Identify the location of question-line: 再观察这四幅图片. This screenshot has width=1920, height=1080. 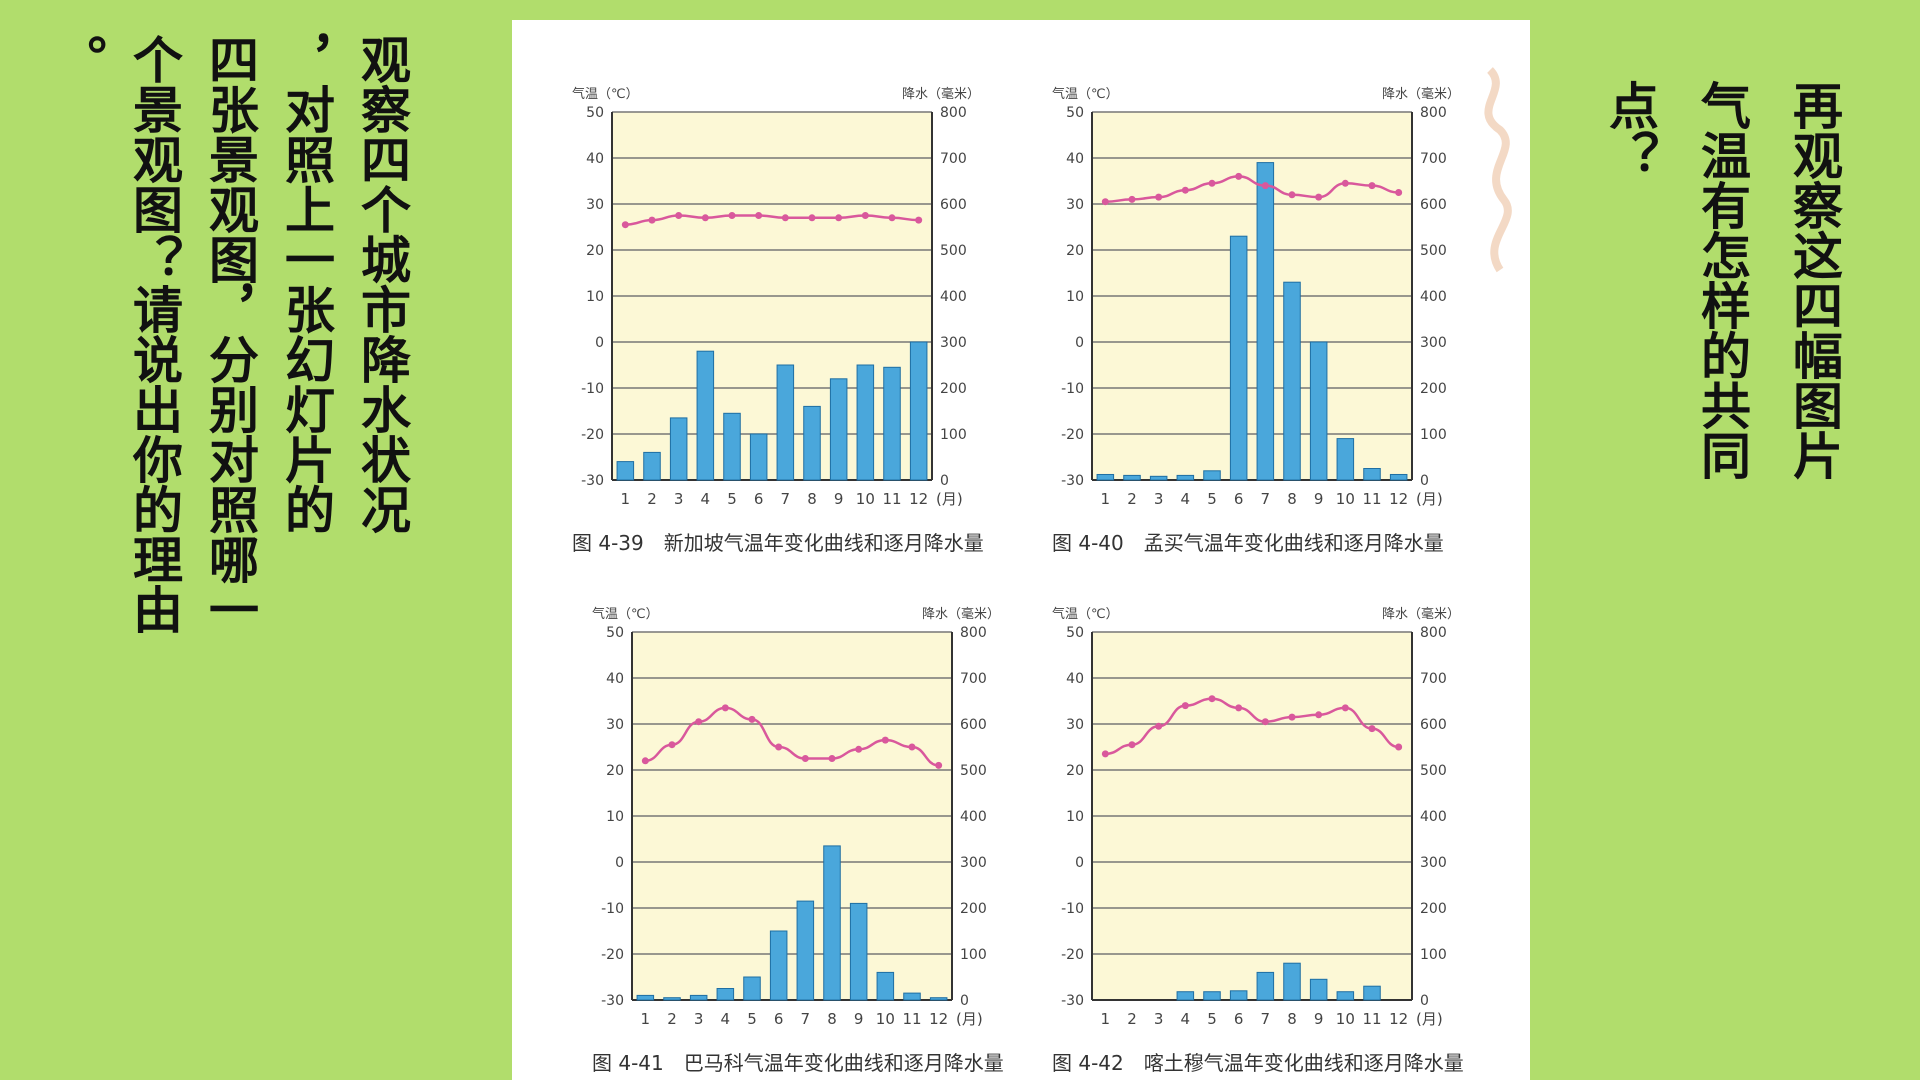
(1814, 280).